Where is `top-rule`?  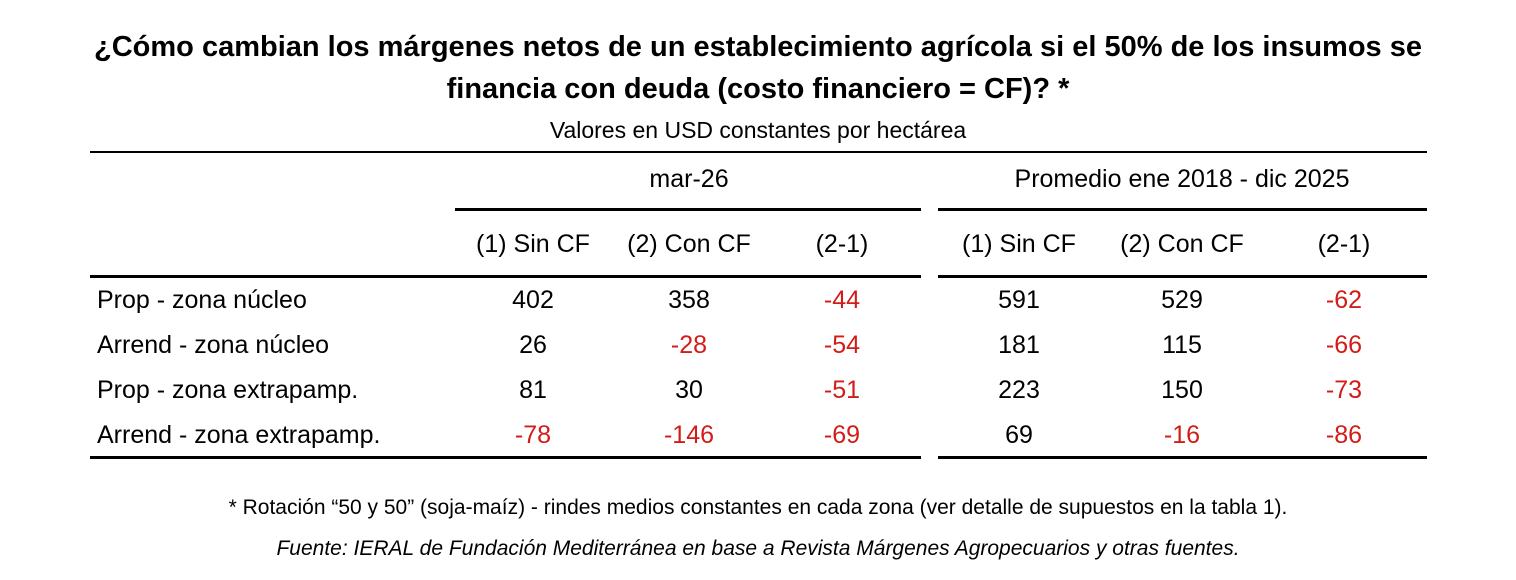
top-rule is located at coordinates (758, 152).